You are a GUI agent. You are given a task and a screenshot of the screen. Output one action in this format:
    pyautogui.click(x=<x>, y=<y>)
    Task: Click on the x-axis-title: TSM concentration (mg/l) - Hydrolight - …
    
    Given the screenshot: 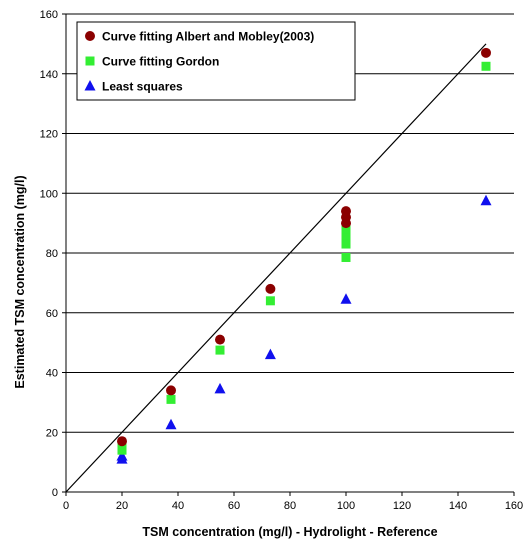 What is the action you would take?
    pyautogui.click(x=289, y=532)
    